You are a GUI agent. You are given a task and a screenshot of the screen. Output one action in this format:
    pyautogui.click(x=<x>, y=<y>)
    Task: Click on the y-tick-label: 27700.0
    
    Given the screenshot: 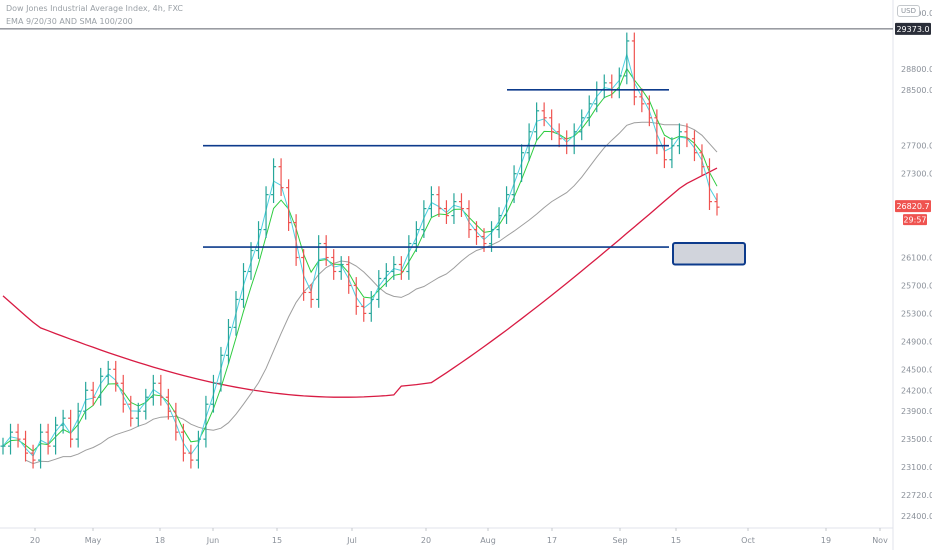 What is the action you would take?
    pyautogui.click(x=916, y=146)
    